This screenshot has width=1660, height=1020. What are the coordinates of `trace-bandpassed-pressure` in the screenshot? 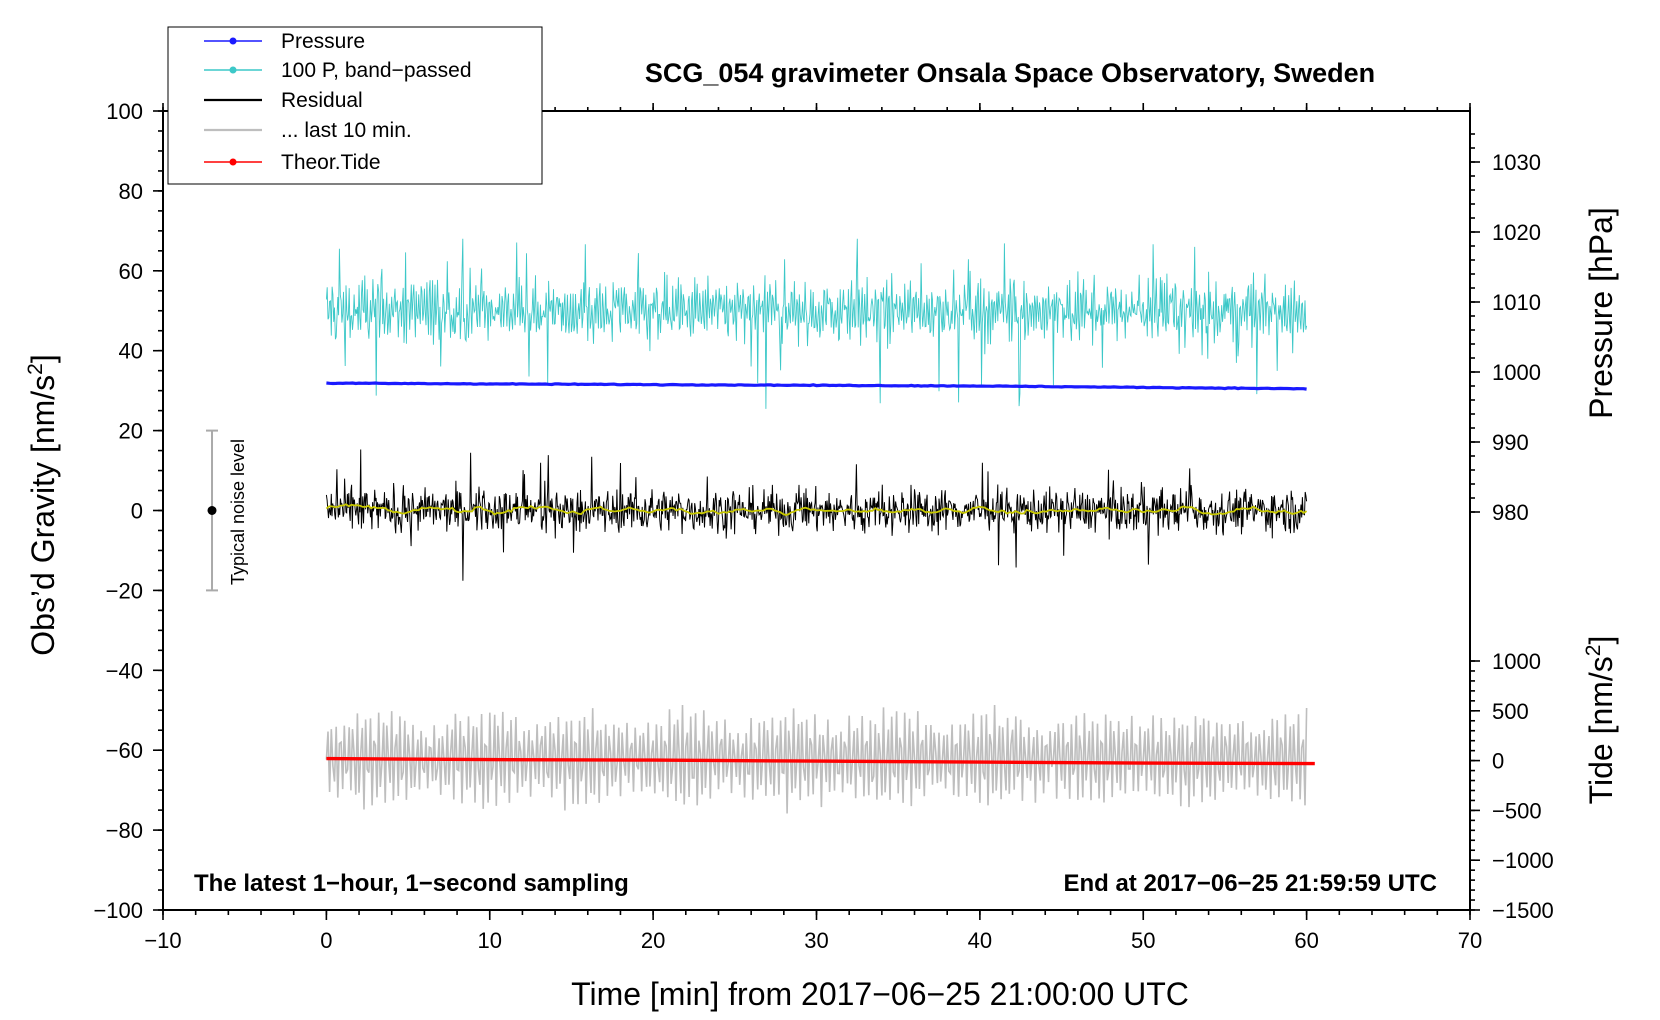 It's located at (816, 323).